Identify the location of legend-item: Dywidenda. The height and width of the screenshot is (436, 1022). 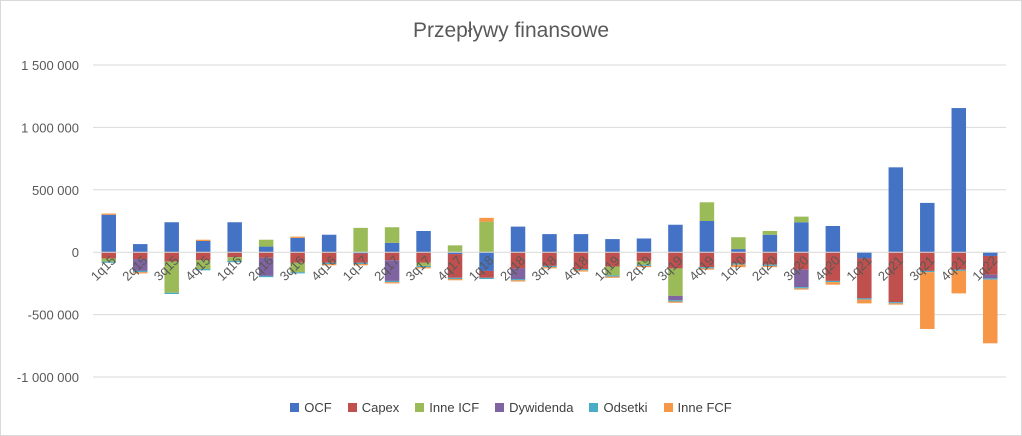
(534, 407).